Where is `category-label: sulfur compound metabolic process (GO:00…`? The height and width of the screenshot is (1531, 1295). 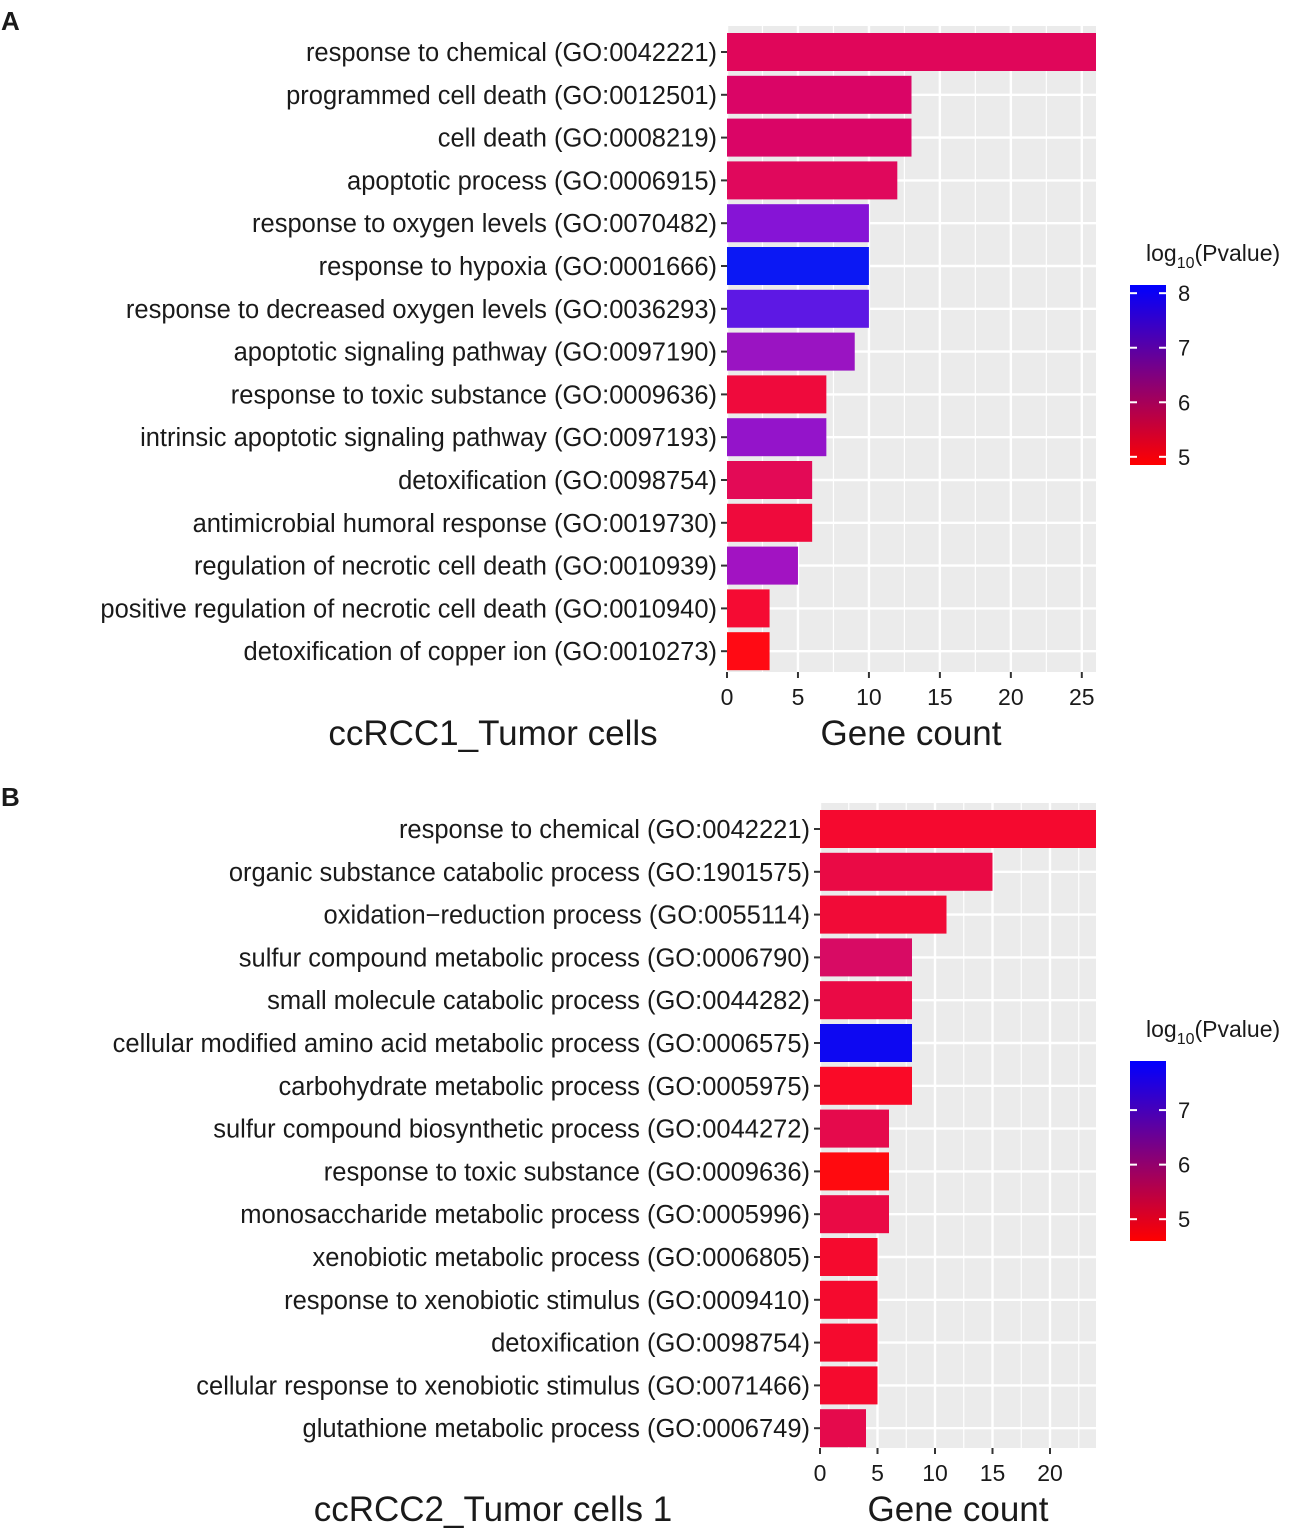 category-label: sulfur compound metabolic process (GO:00… is located at coordinates (524, 958).